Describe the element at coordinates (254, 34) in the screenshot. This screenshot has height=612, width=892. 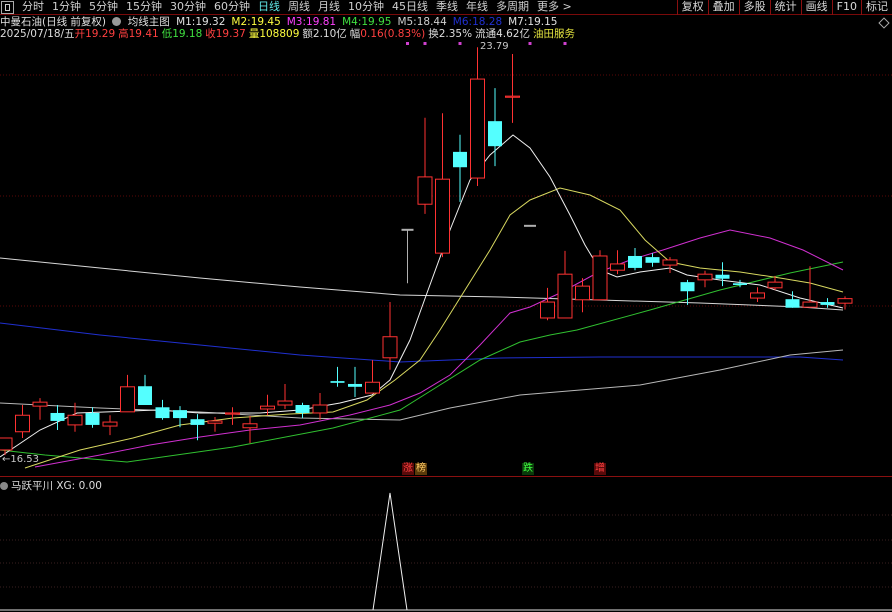
I see `volume-label: 量` at that location.